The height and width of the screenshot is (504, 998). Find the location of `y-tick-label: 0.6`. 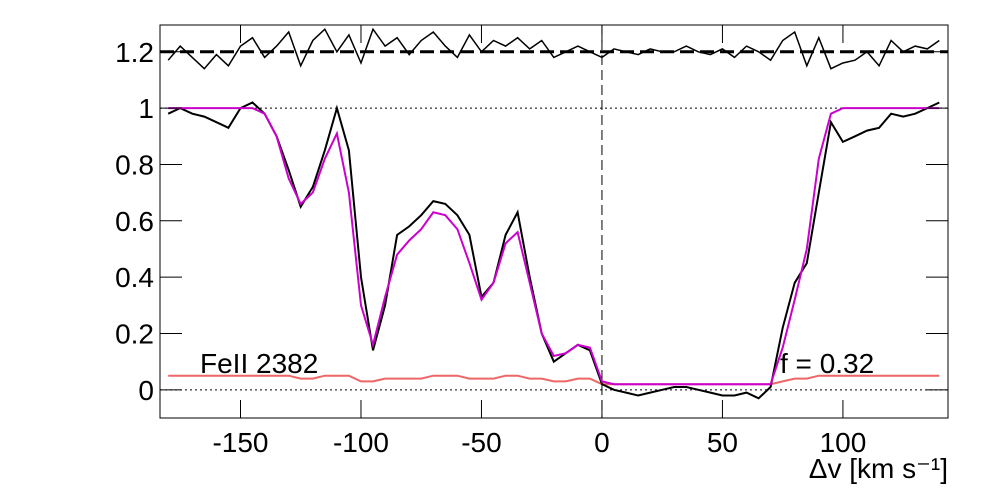

y-tick-label: 0.6 is located at coordinates (134, 221).